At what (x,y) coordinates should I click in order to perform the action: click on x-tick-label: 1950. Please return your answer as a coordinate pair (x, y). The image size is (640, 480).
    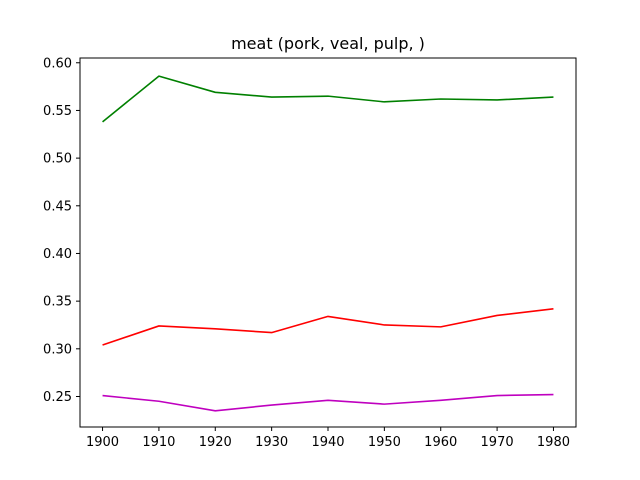
    Looking at the image, I should click on (384, 442).